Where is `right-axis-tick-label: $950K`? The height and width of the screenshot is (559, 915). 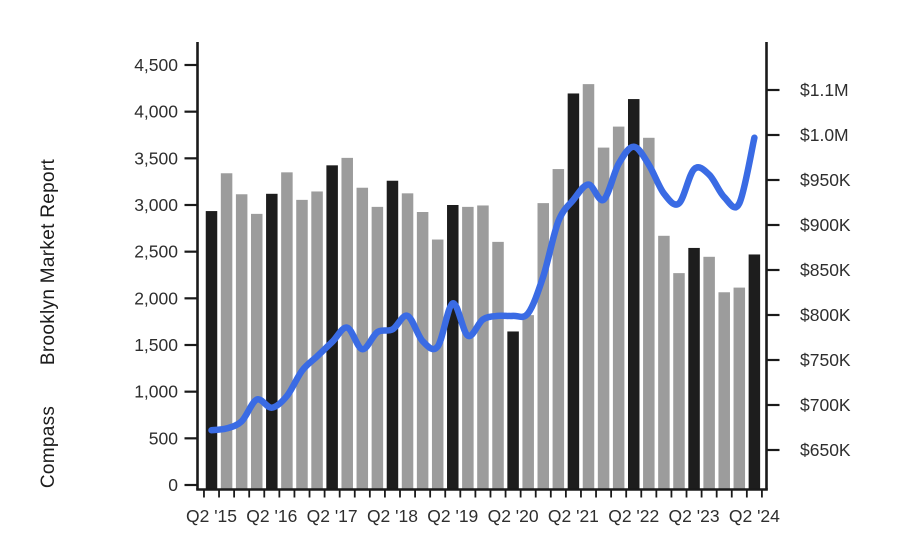 right-axis-tick-label: $950K is located at coordinates (825, 180).